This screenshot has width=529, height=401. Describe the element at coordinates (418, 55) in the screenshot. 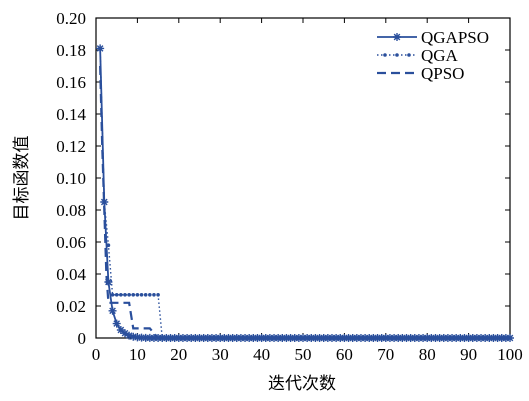

I see `legend-item-qga: QGA` at that location.